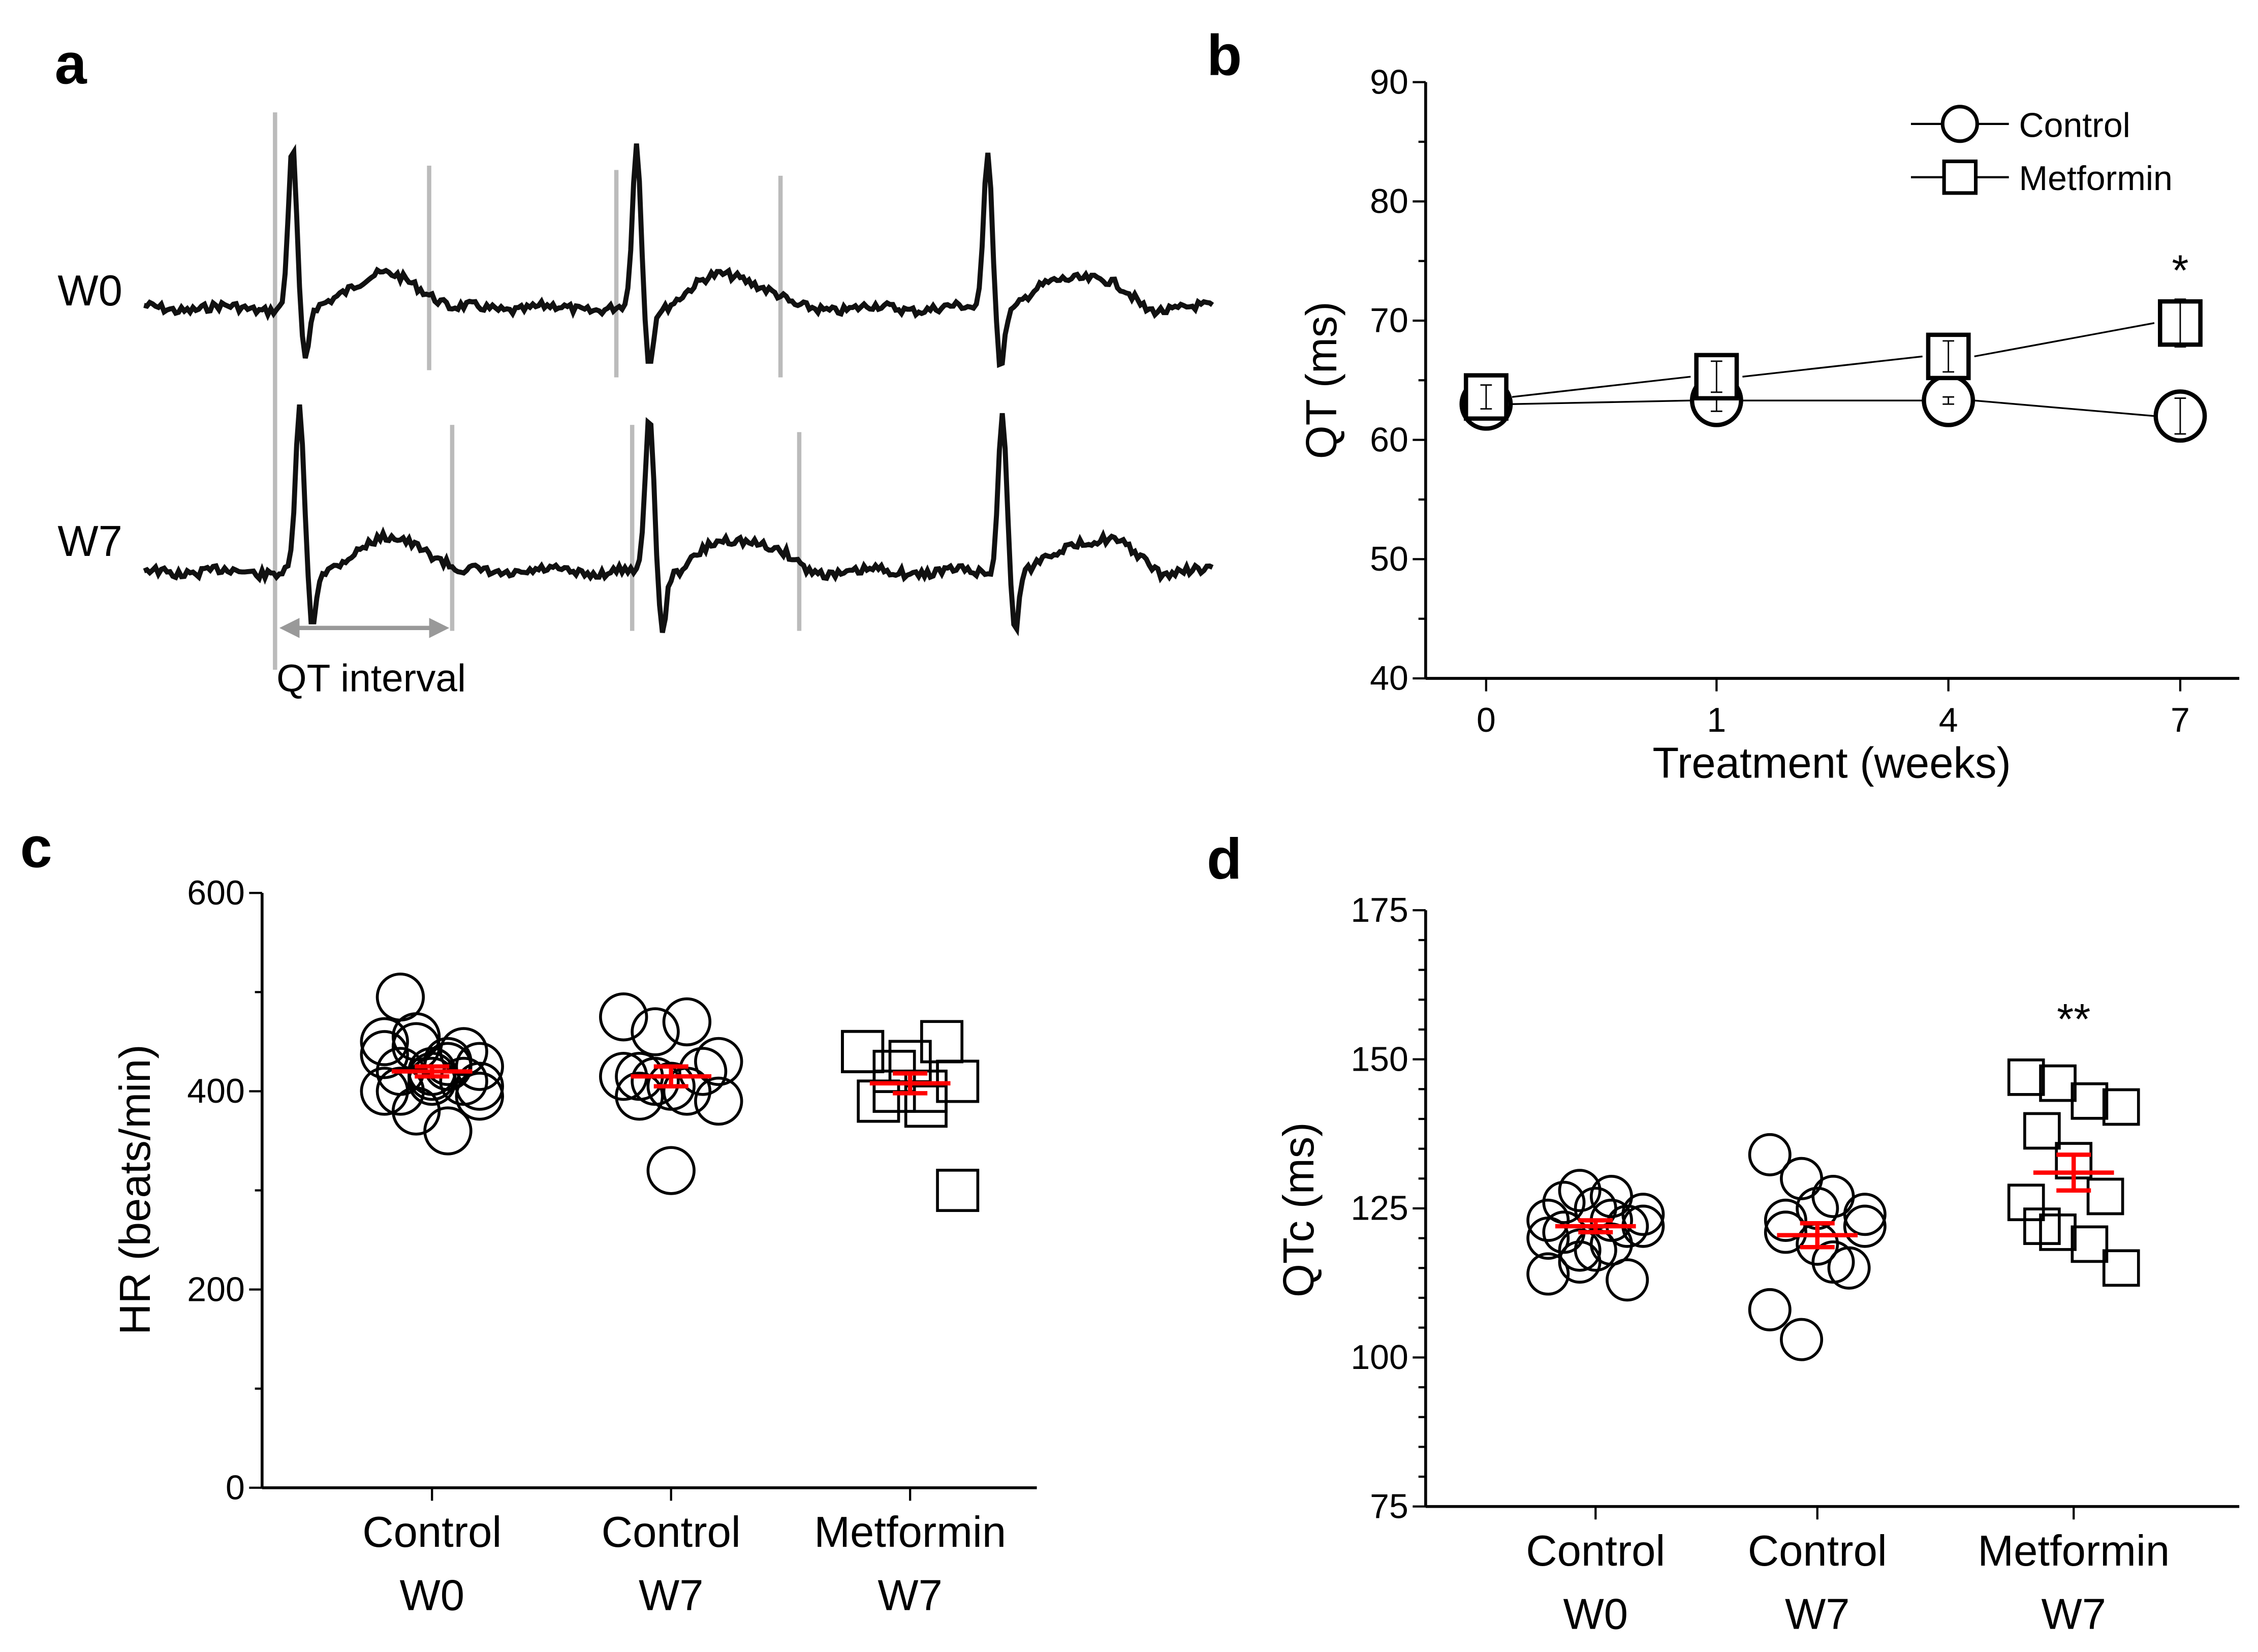  I want to click on qt-interval-label: QT interval, so click(371, 678).